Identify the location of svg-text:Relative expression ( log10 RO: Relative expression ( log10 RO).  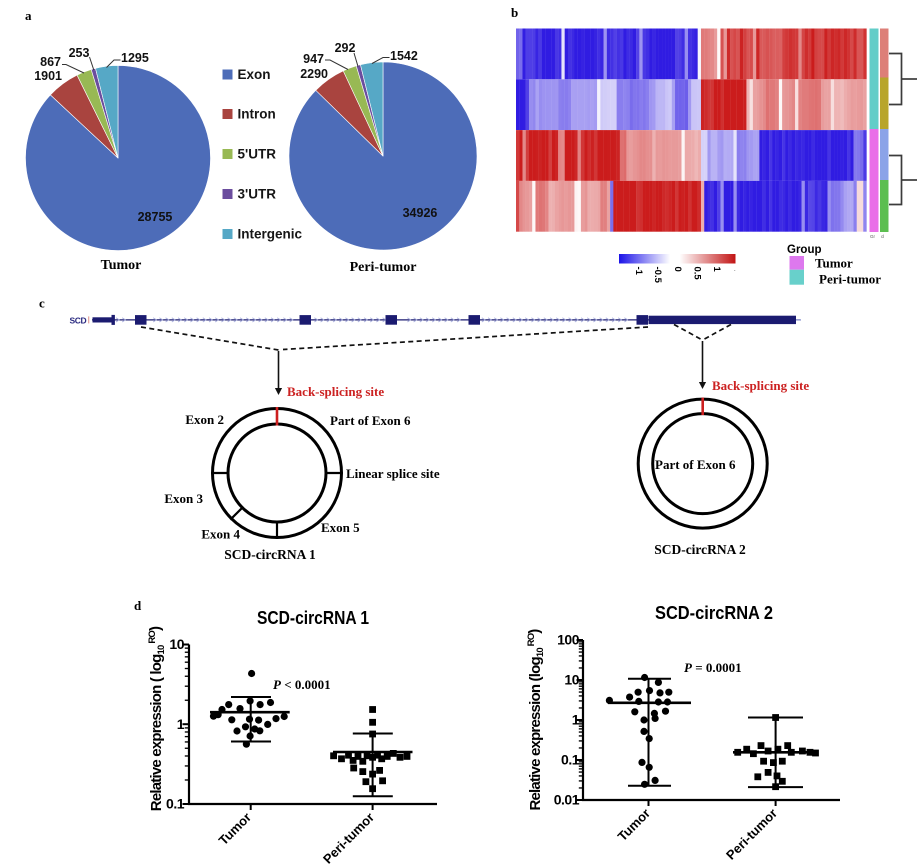
(157, 718).